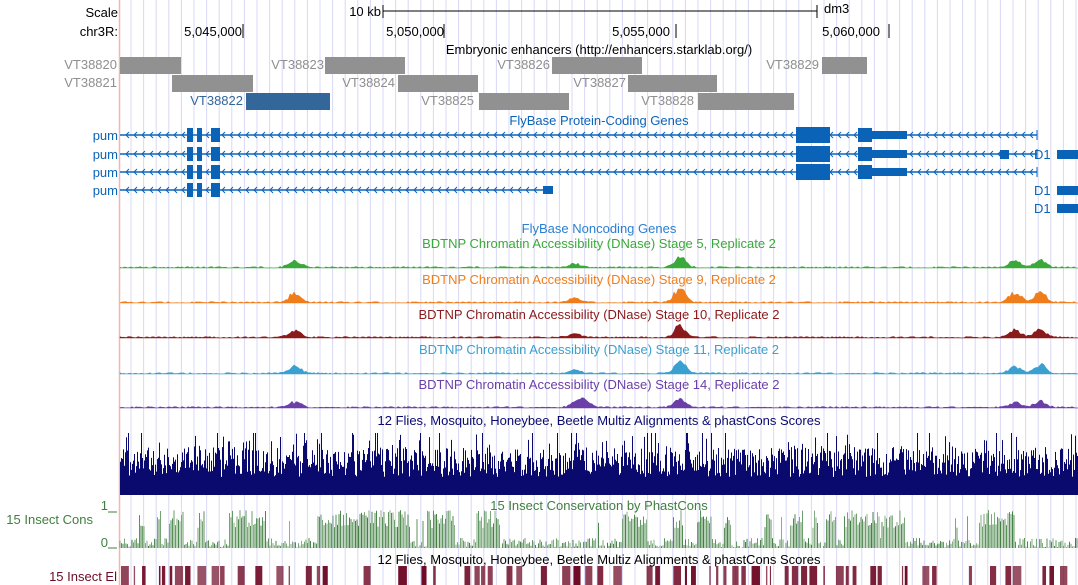 The image size is (1078, 585). I want to click on track-title-phastcons: 15 Insect Conservation by PhastCons, so click(599, 505).